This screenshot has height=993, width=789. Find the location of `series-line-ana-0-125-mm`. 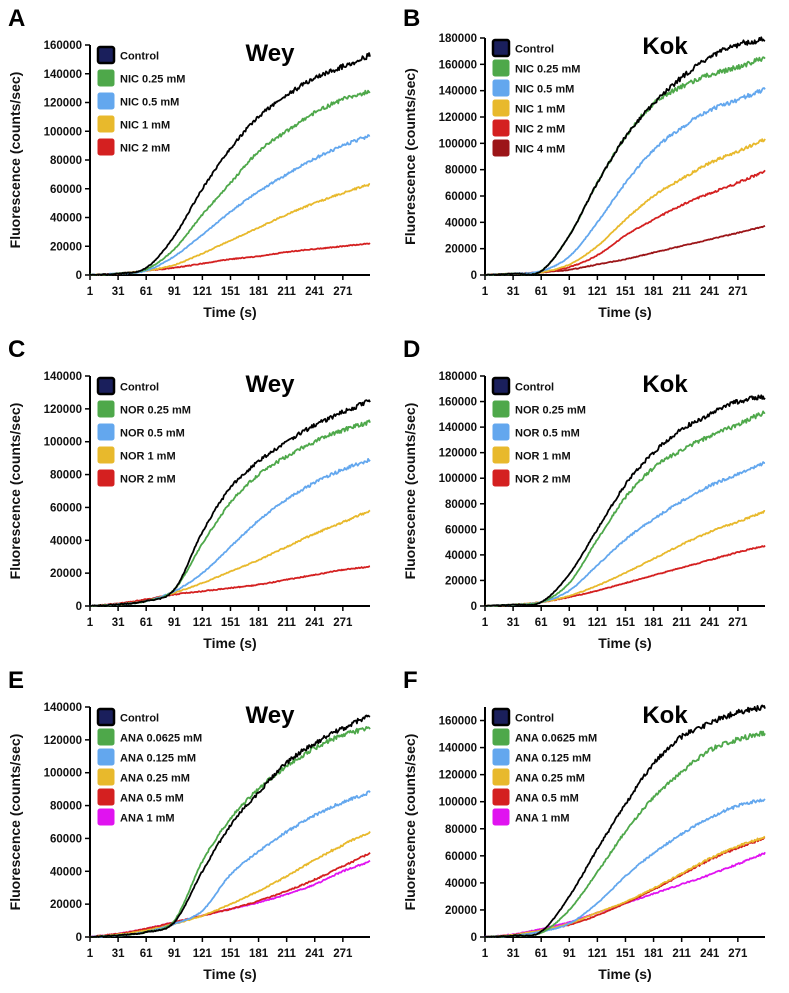

series-line-ana-0-125-mm is located at coordinates (625, 868).